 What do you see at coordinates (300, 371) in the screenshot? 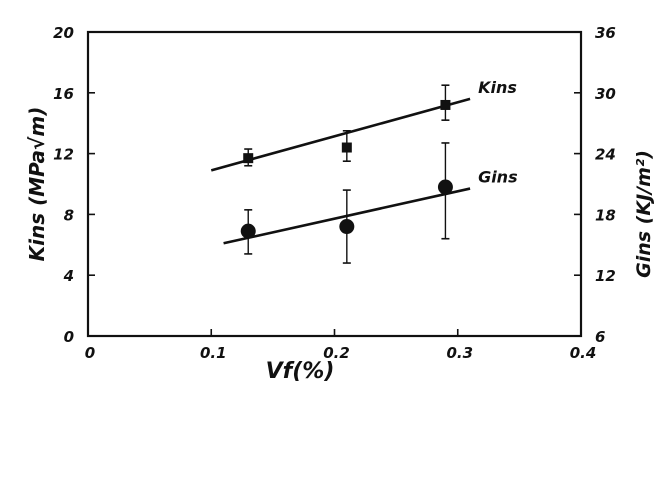
I see `x-axis-title: Vf(%)` at bounding box center [300, 371].